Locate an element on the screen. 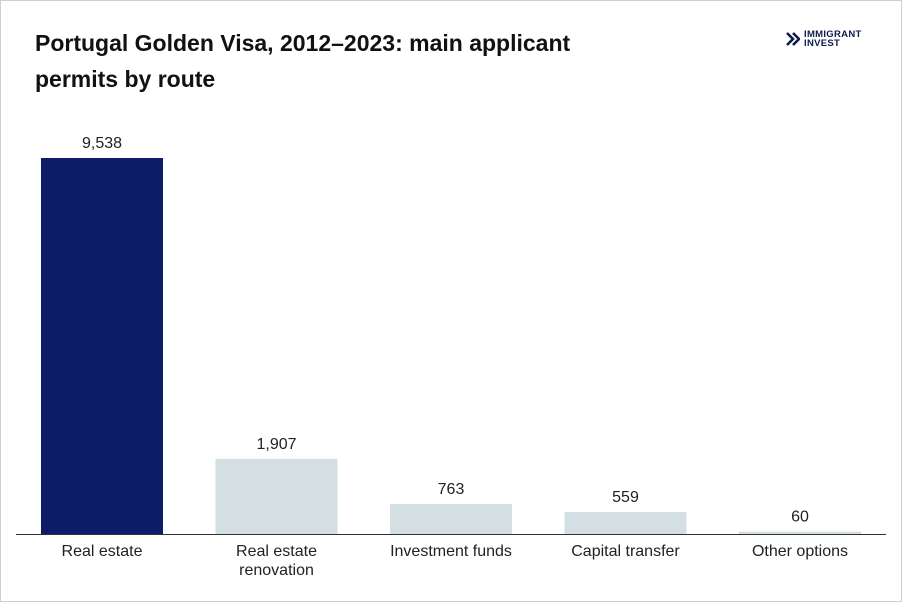 This screenshot has height=602, width=902. brand-line-1: IMMIGRANT is located at coordinates (833, 34).